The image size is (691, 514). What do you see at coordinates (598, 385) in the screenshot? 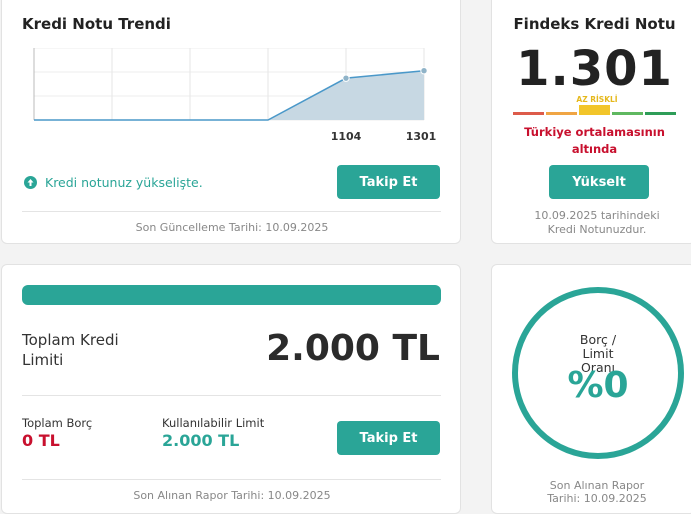
I see `ratio-value: %0` at bounding box center [598, 385].